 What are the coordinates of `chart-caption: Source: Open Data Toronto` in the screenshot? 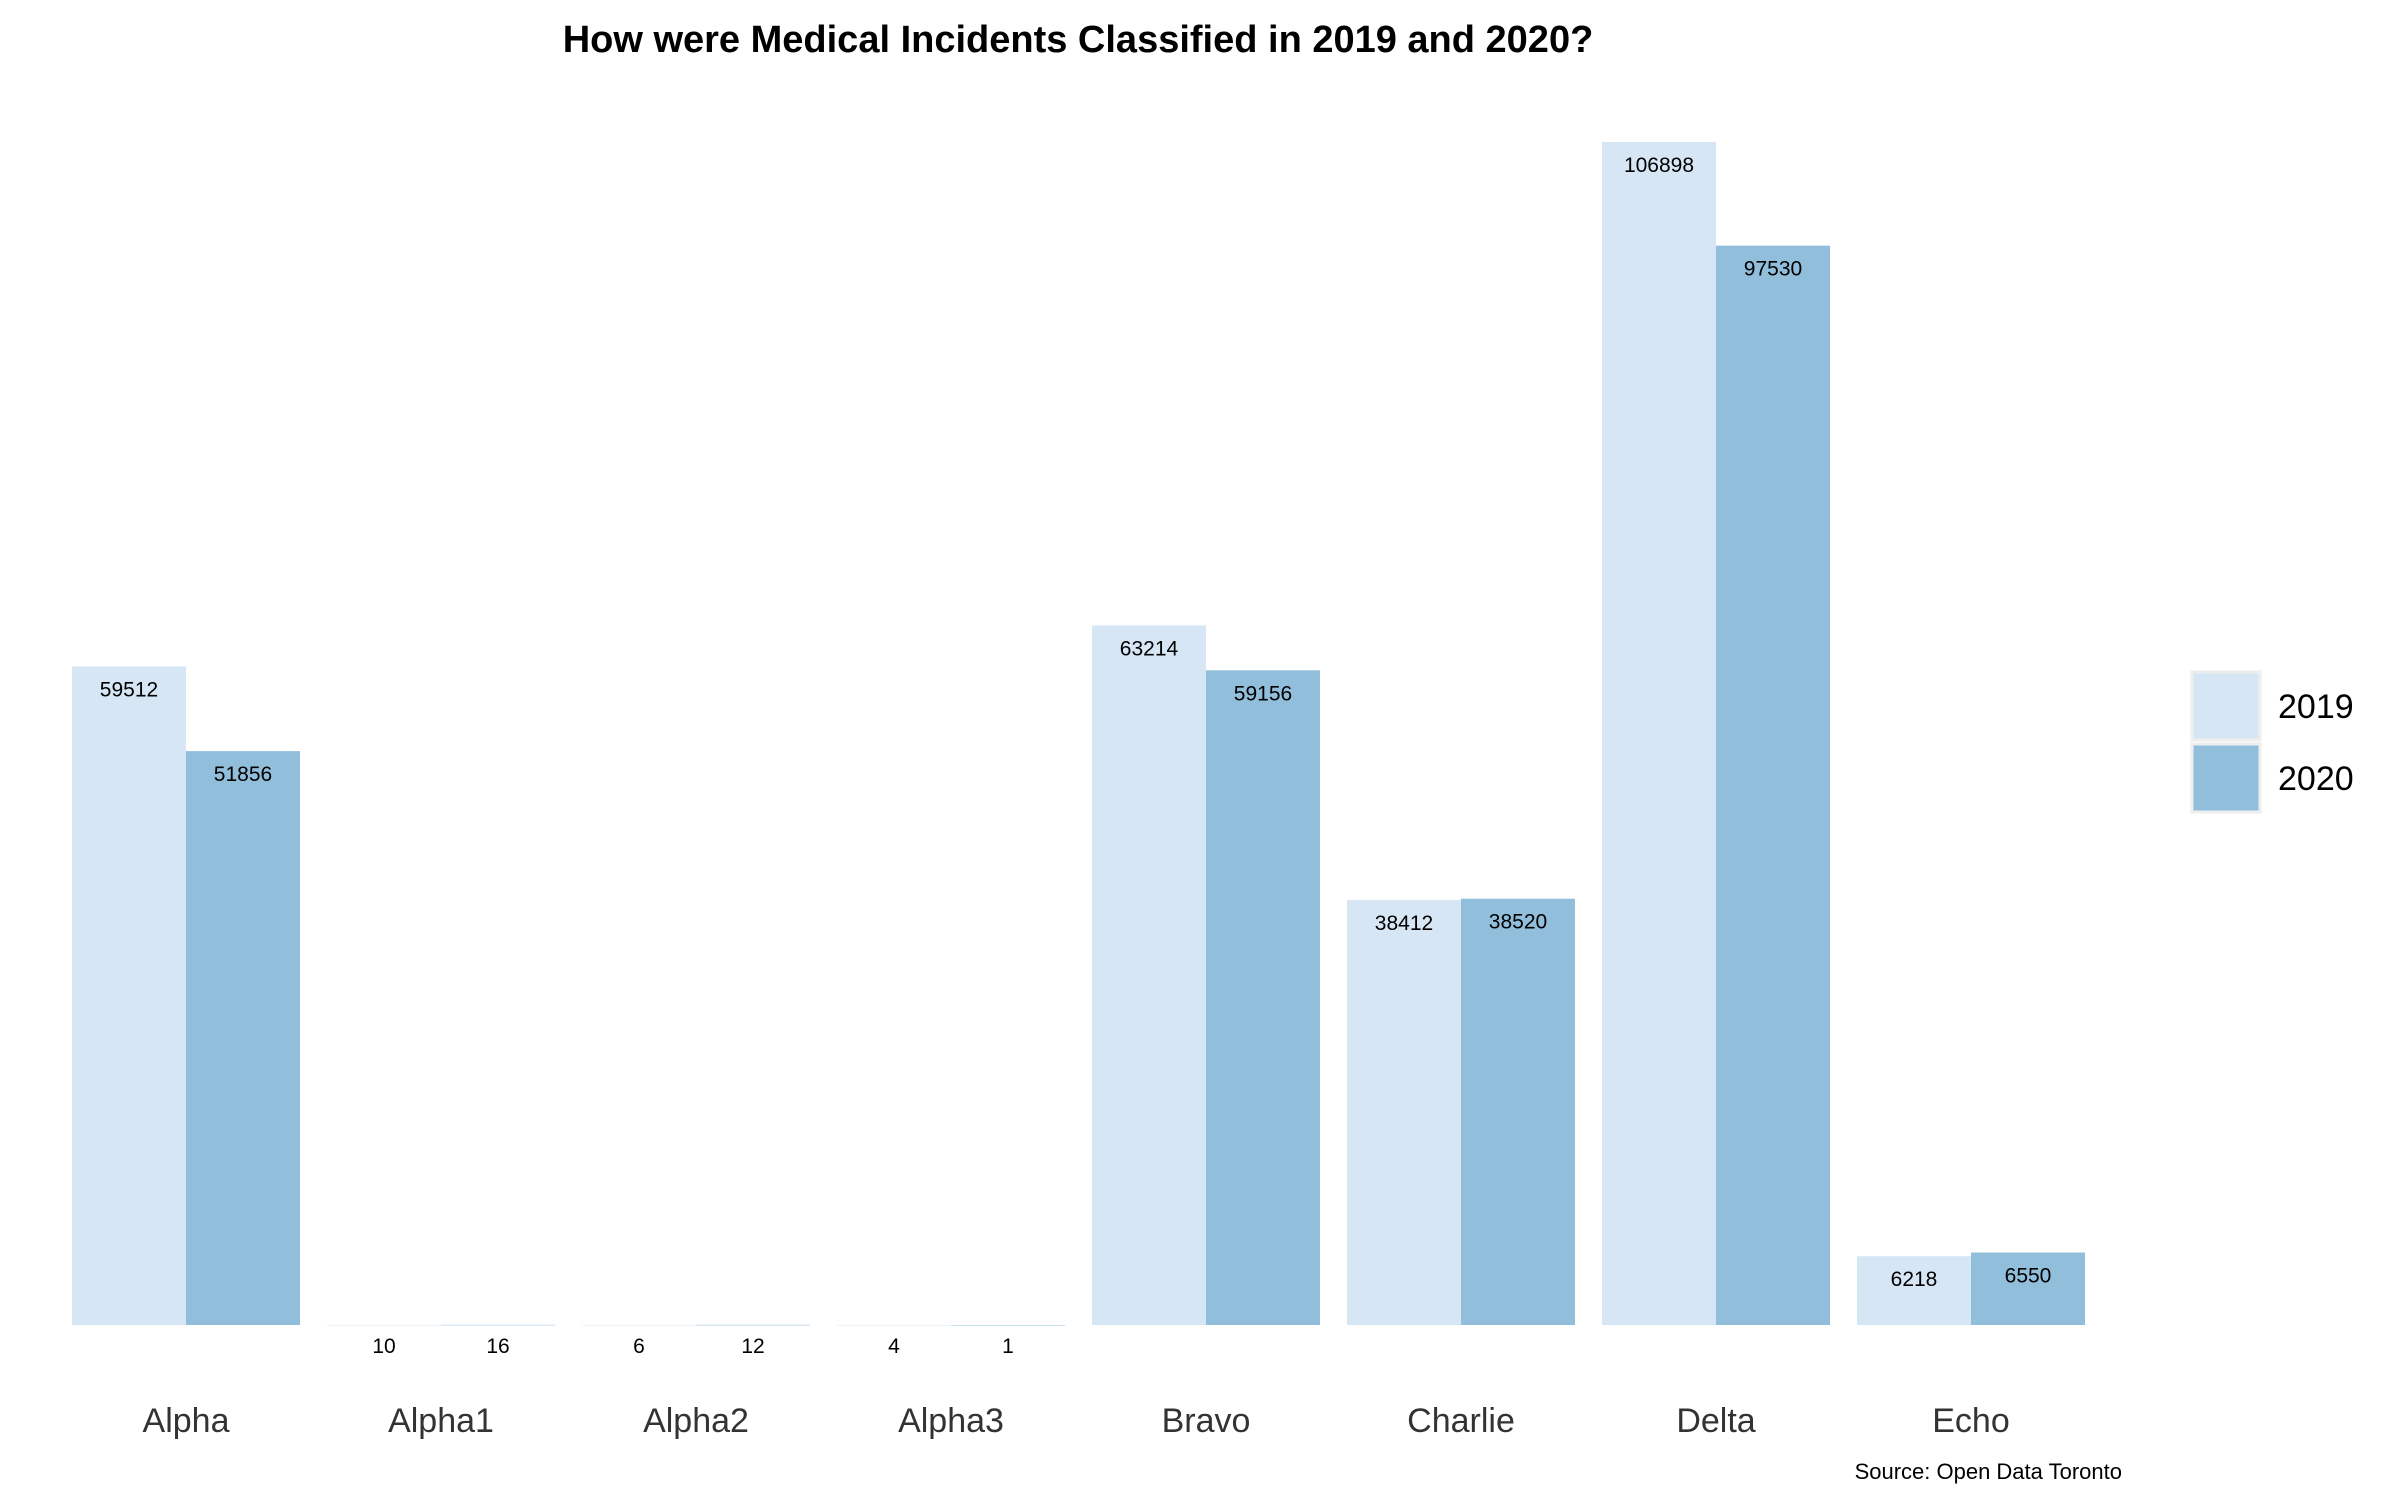 It's located at (1988, 1471).